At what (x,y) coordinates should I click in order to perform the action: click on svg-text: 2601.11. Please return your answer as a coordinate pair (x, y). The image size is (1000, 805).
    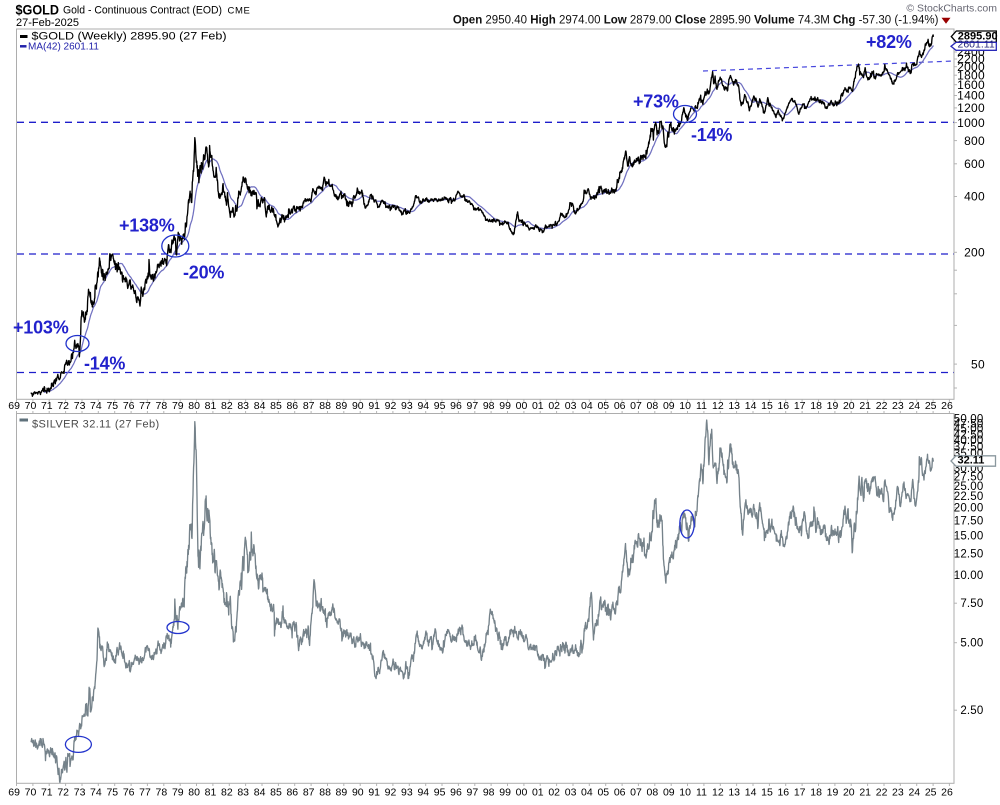
    Looking at the image, I should click on (976, 45).